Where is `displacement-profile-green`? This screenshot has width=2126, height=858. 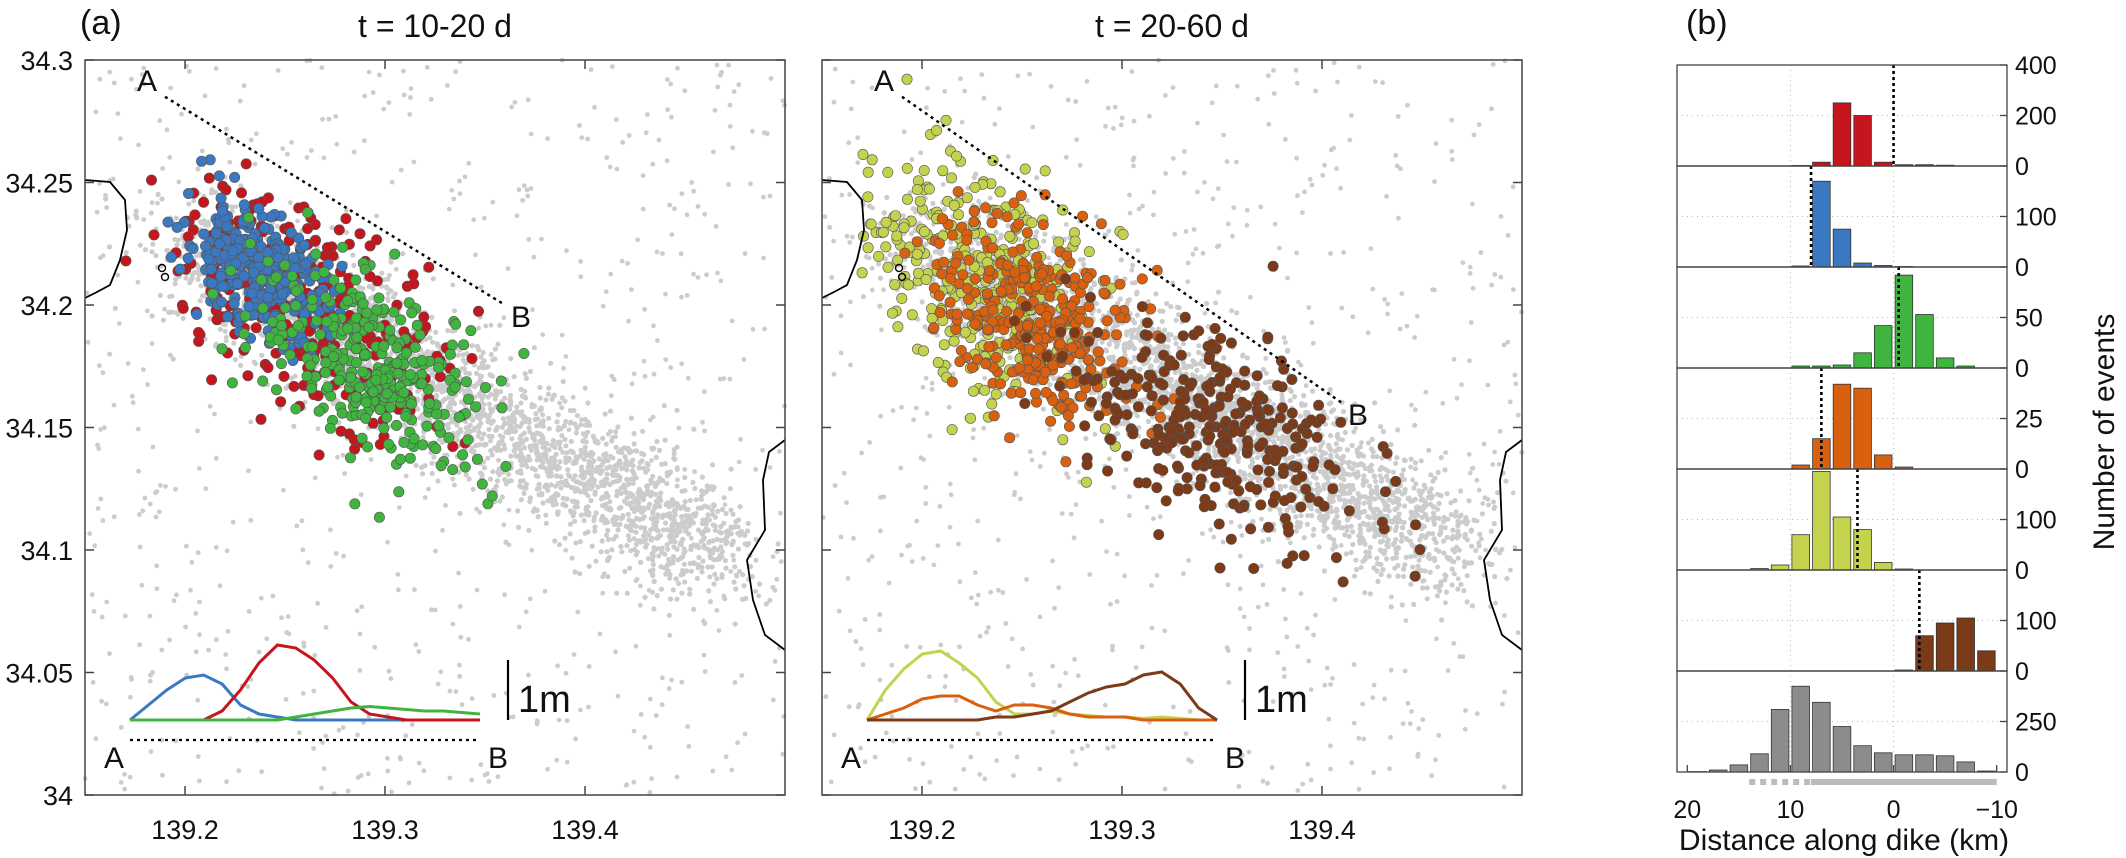
displacement-profile-green is located at coordinates (305, 713).